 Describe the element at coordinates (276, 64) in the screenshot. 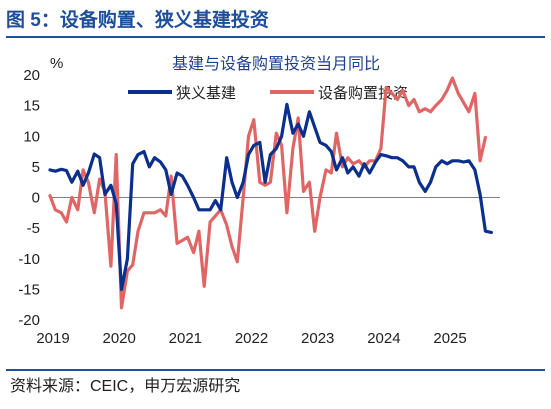

I see `chart-title: 基建与设备购置投资当月同比` at that location.